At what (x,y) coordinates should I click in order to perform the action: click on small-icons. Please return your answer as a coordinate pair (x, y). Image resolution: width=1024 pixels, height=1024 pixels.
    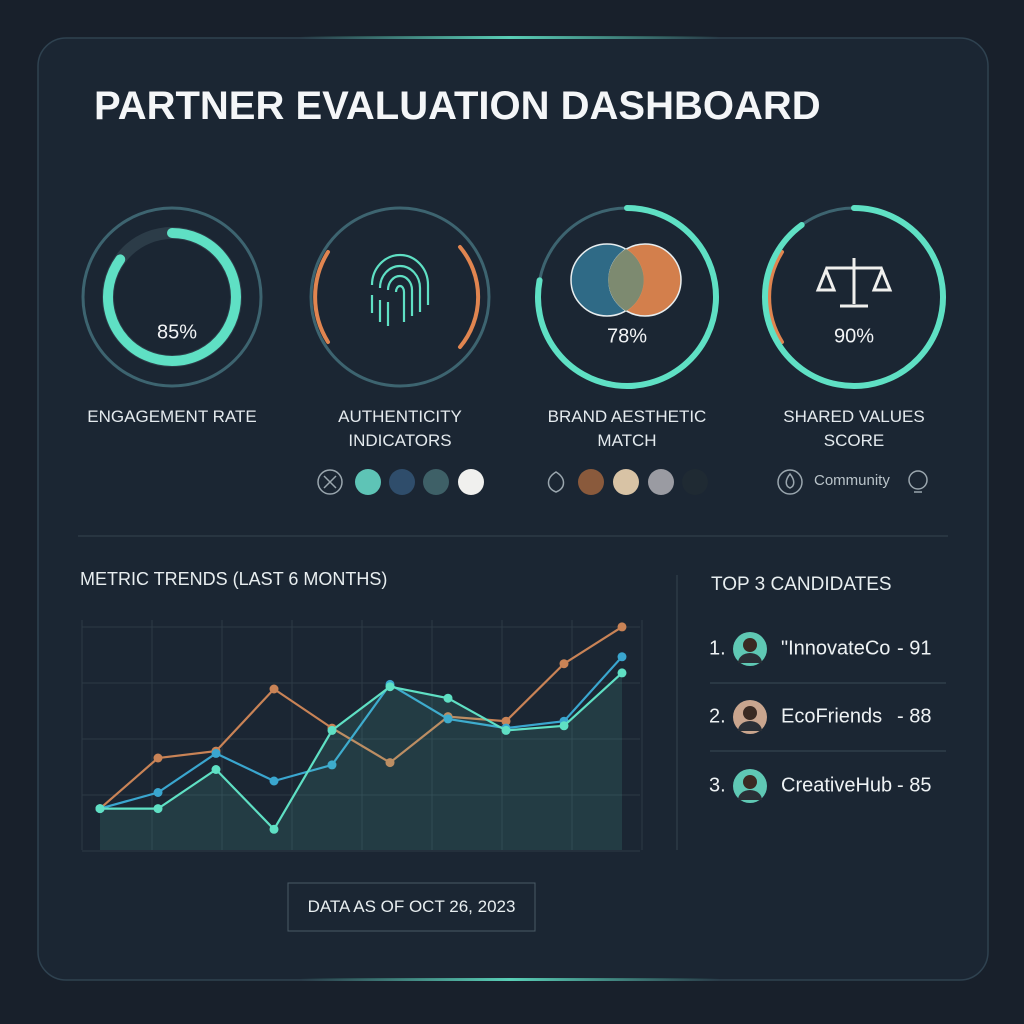
    Looking at the image, I should click on (622, 482).